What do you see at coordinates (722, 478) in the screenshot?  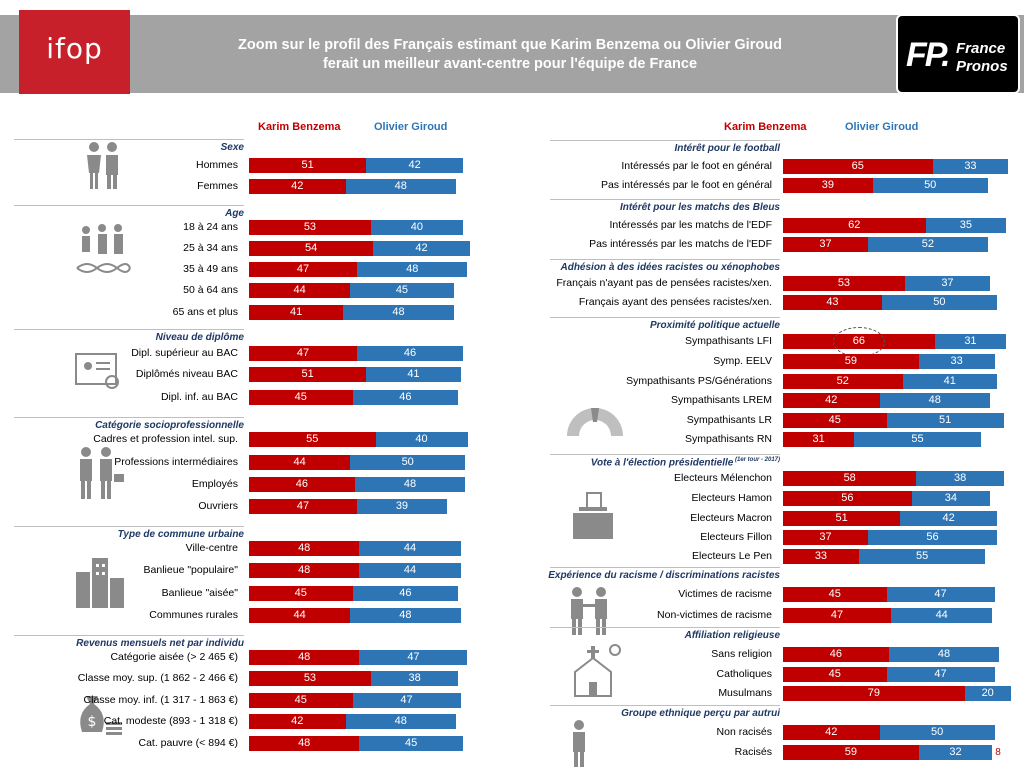 I see `bar-category-label: Electeurs Mélenchon` at bounding box center [722, 478].